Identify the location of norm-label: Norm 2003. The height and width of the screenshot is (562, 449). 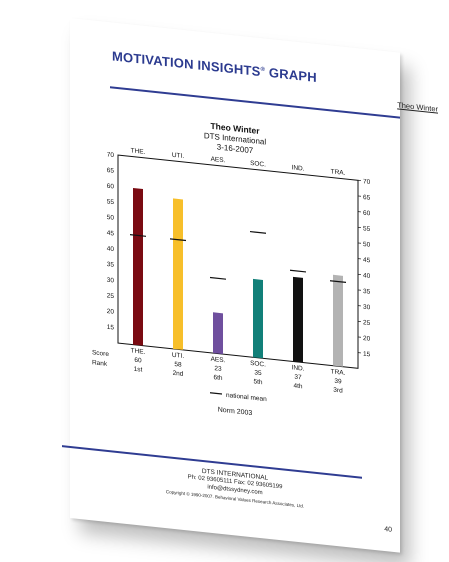
(235, 412).